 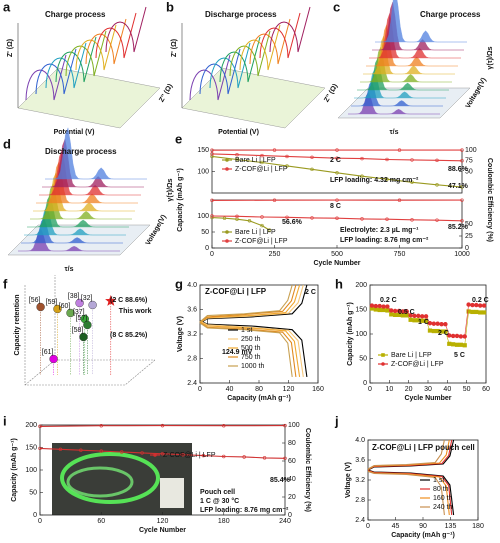 What do you see at coordinates (489, 200) in the screenshot?
I see `y2-axis-label: Coulombic Efficiency (%)` at bounding box center [489, 200].